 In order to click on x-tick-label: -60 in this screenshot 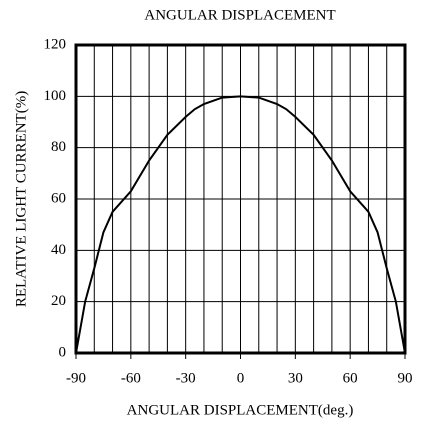, I will do `click(131, 378)`.